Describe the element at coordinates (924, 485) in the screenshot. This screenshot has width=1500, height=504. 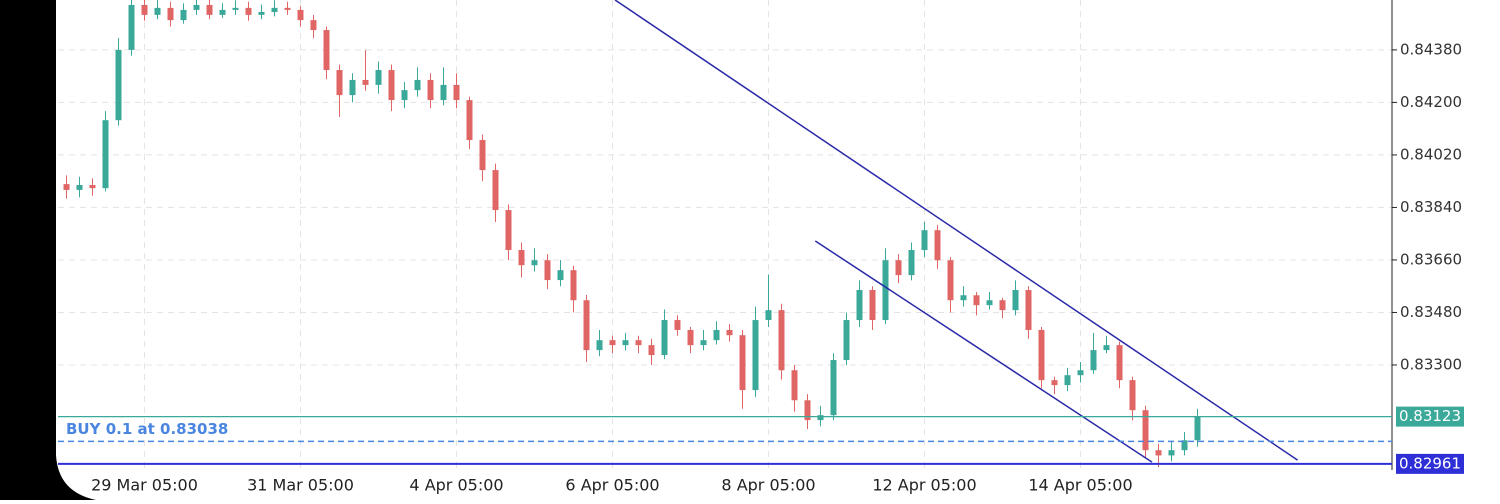
I see `x-tick-label: 12 Apr 05:00` at that location.